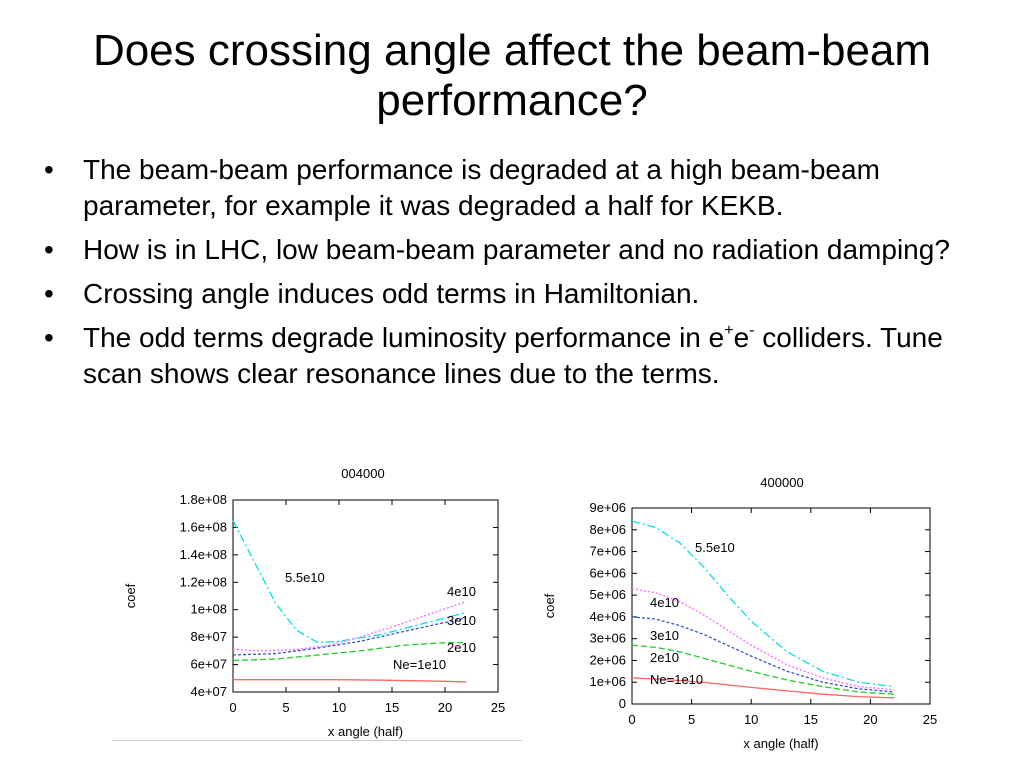  Describe the element at coordinates (362, 473) in the screenshot. I see `chart-title: 004000` at that location.